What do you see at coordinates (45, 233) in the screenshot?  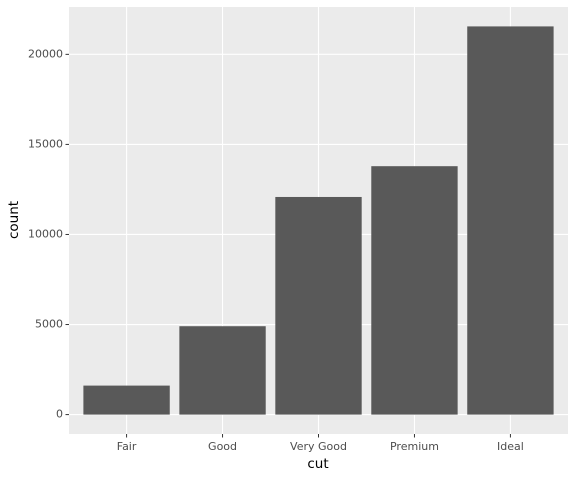 I see `y-tick-label: 10000` at bounding box center [45, 233].